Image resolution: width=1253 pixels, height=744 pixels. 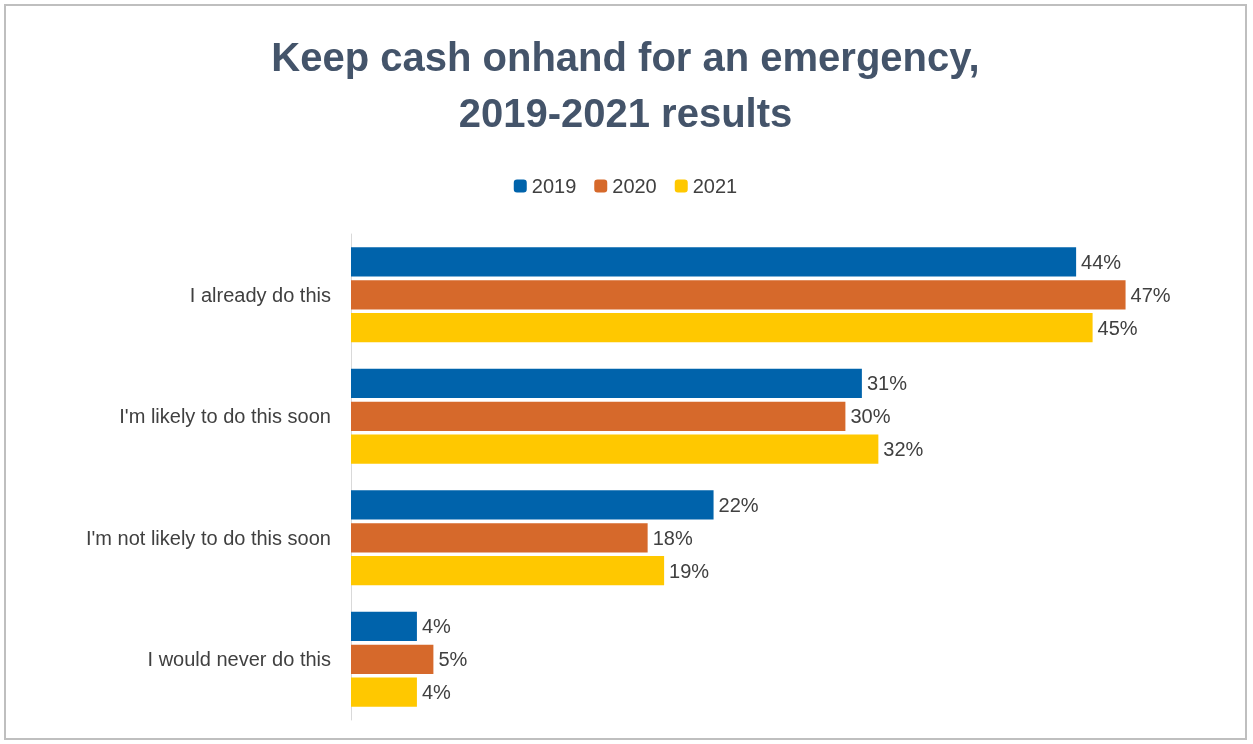 I want to click on legend-label: 2019, so click(x=554, y=186).